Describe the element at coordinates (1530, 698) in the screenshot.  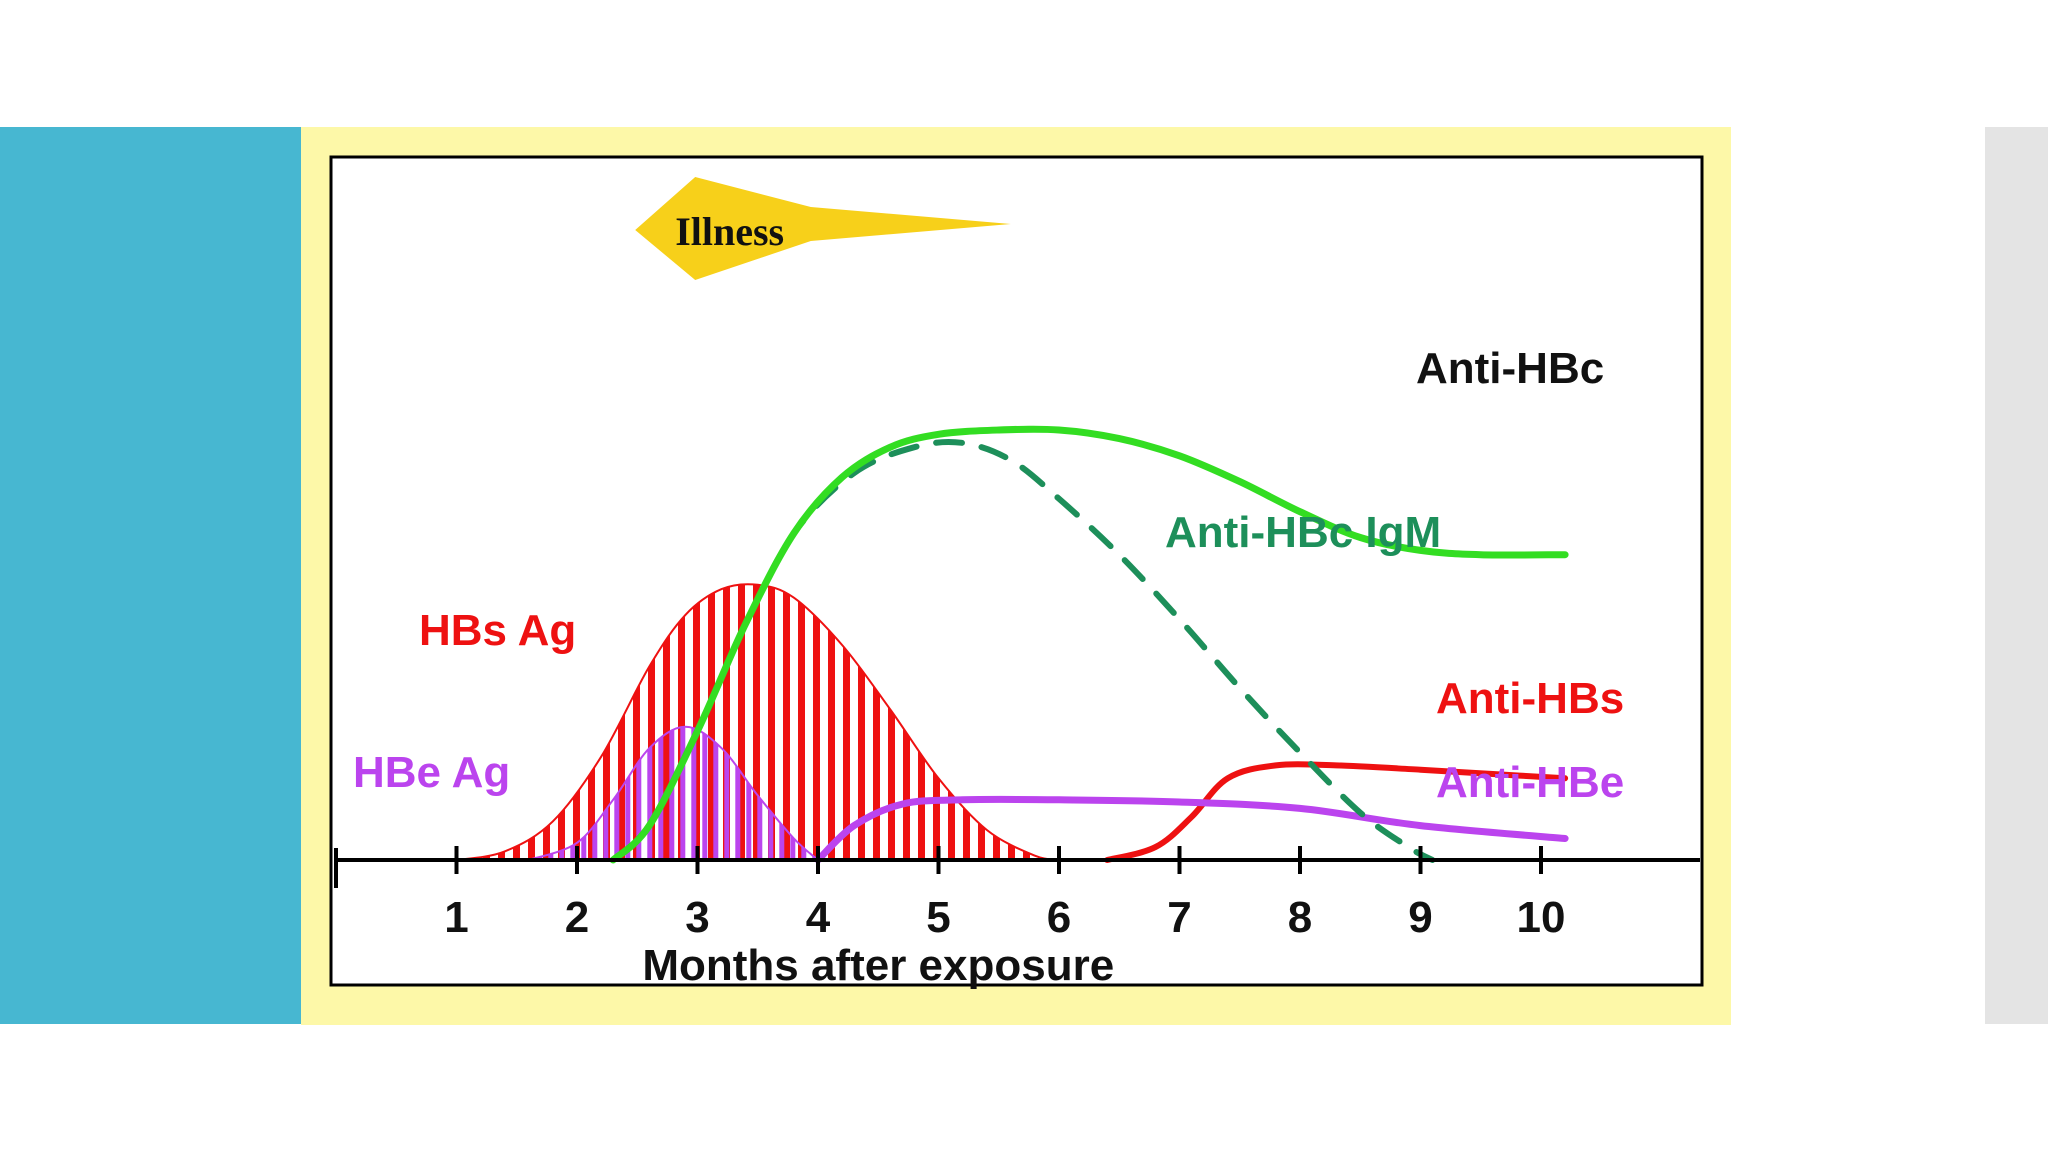
I see `series-label-anti-hbs: Anti-HBs` at that location.